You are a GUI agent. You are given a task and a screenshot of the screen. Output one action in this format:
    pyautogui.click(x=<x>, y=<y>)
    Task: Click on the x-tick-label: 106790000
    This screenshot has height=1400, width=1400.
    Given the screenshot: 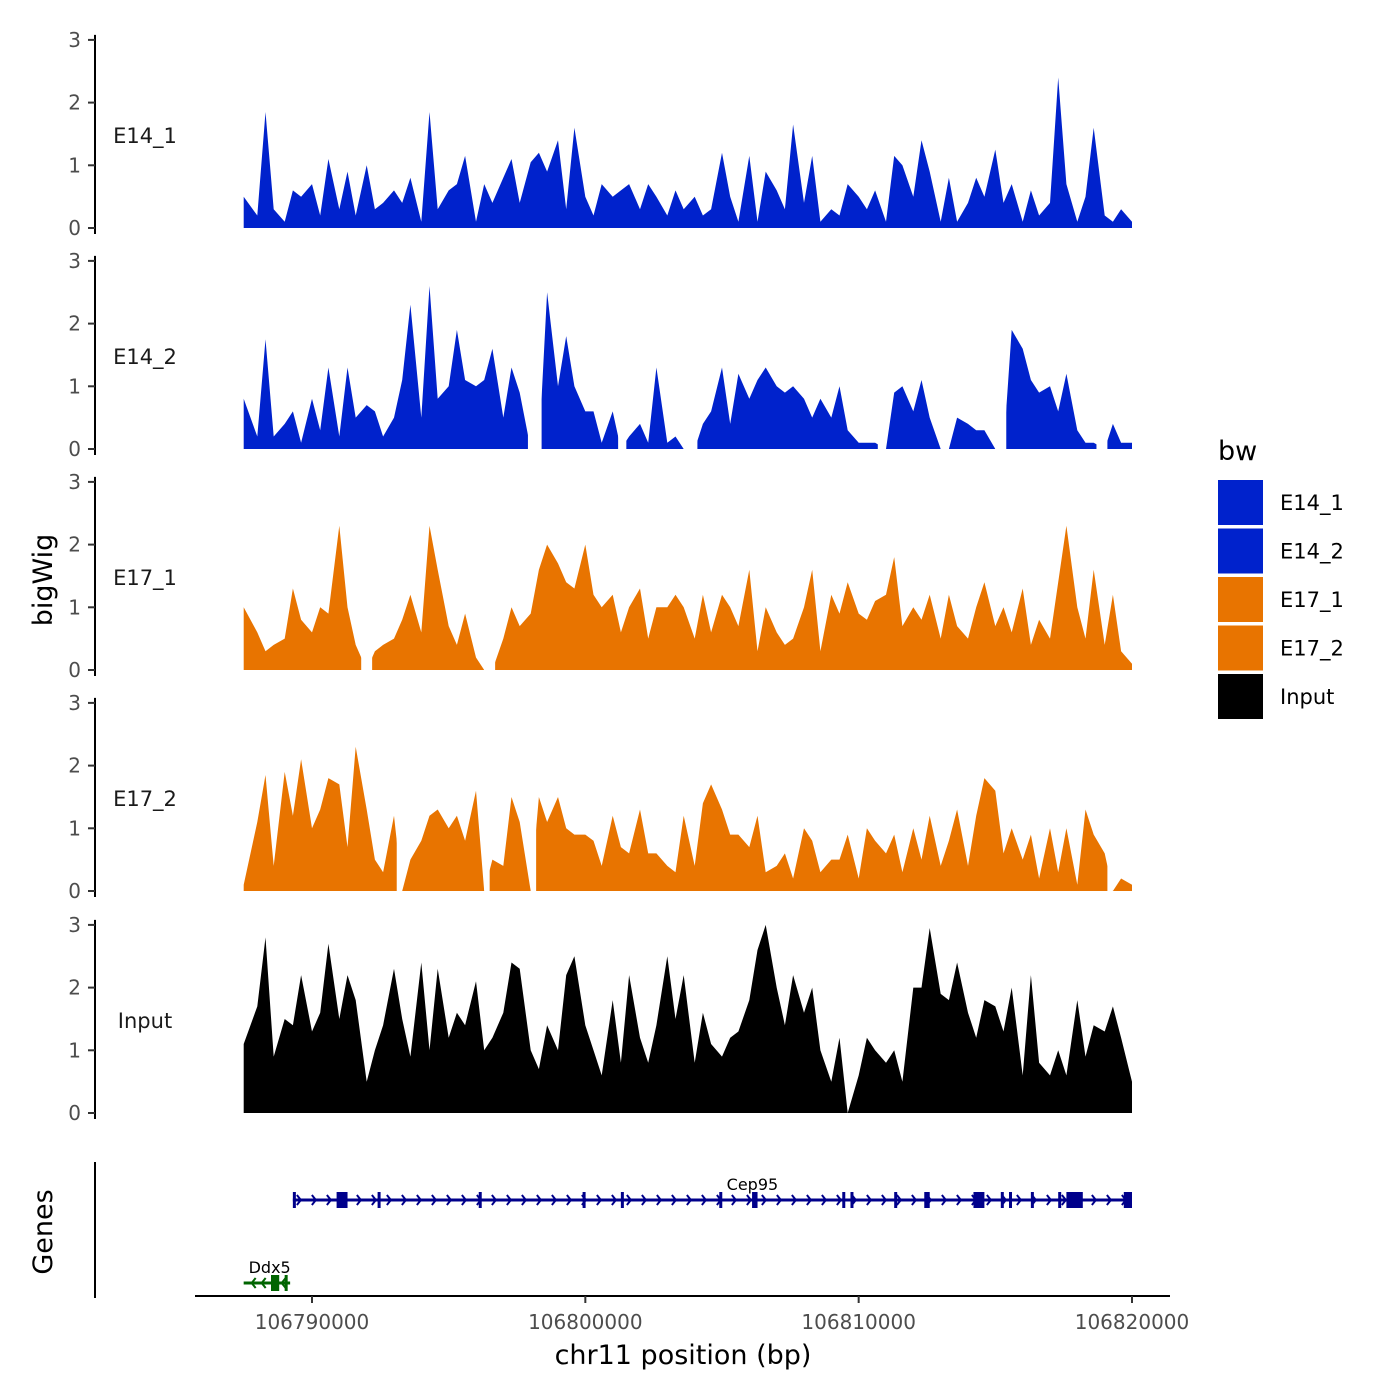 What is the action you would take?
    pyautogui.click(x=312, y=1322)
    